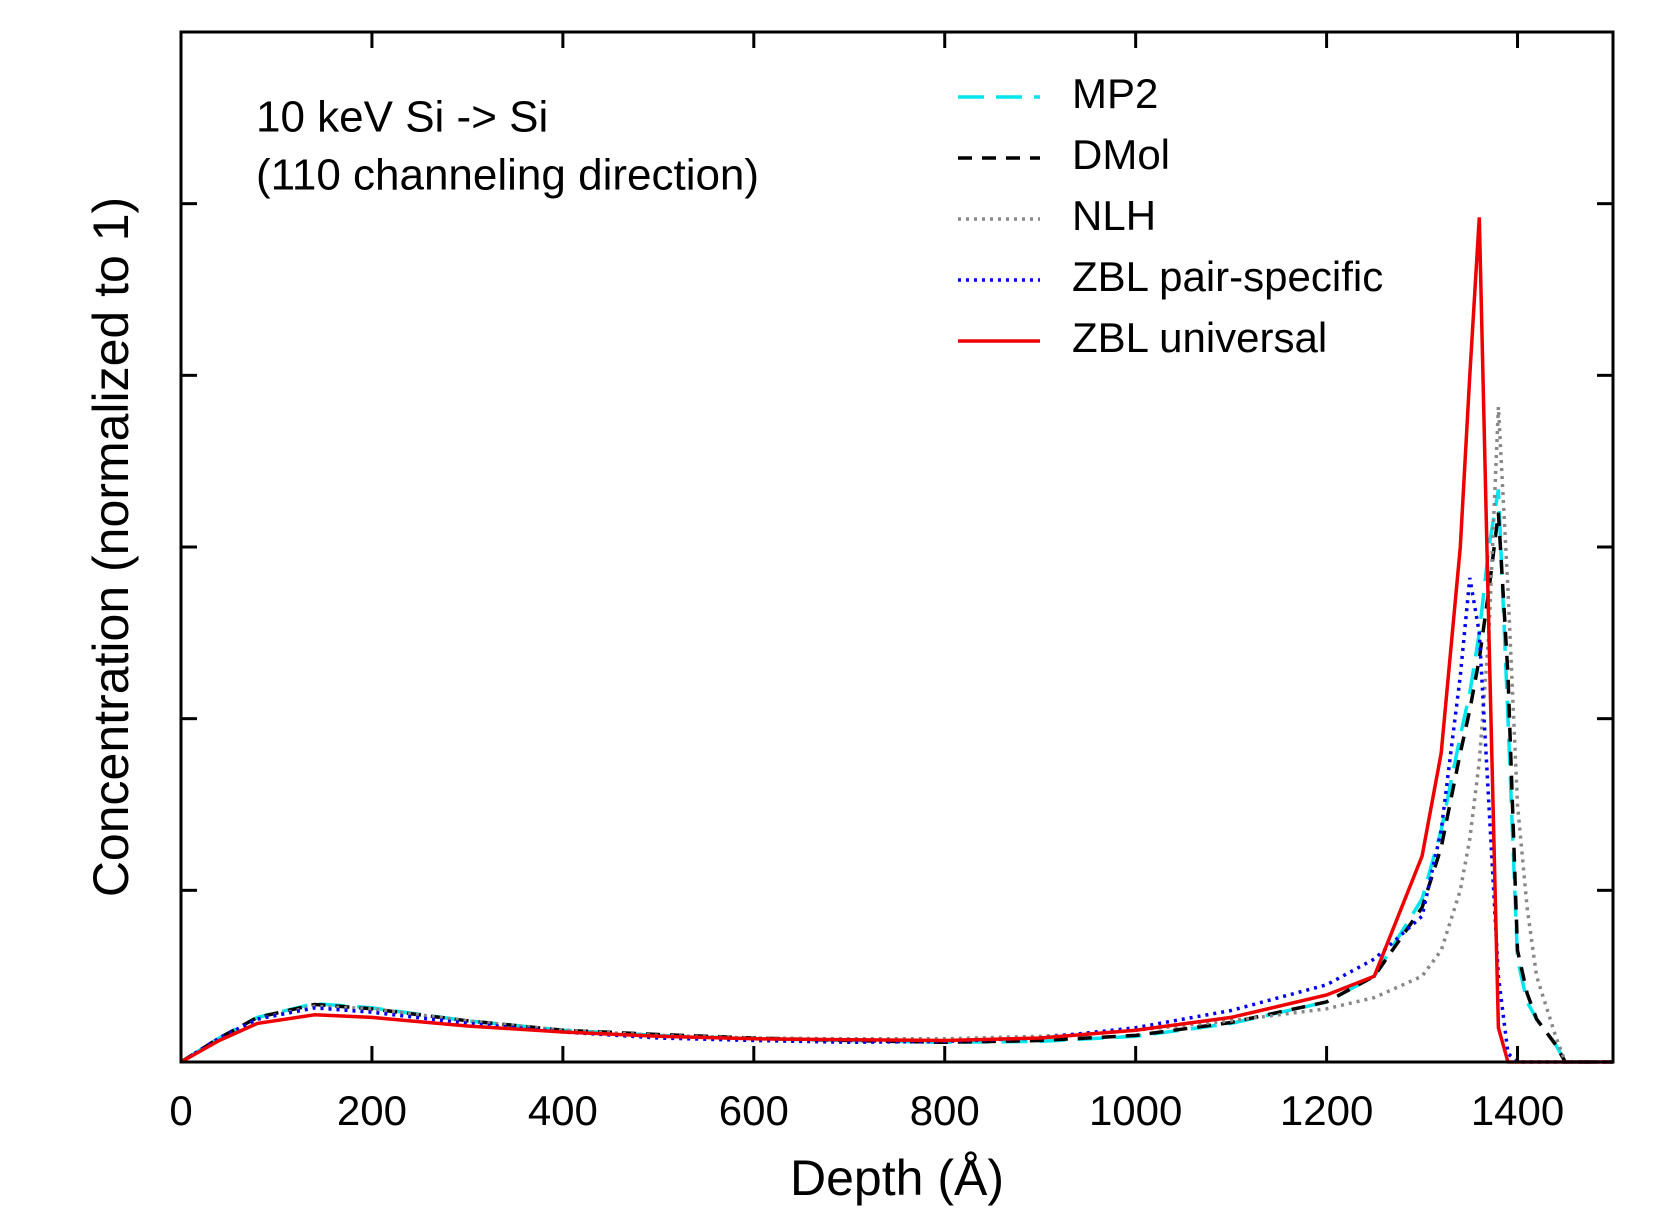 Image resolution: width=1661 pixels, height=1214 pixels. What do you see at coordinates (1199, 337) in the screenshot?
I see `legend-label: ZBL universal` at bounding box center [1199, 337].